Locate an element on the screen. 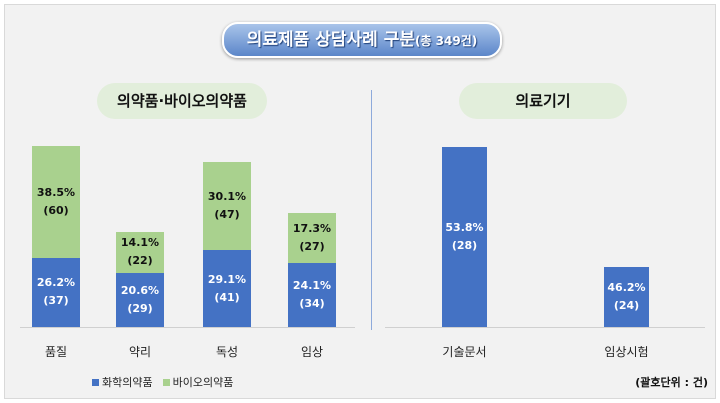 The height and width of the screenshot is (403, 720). data-label: 53.8% (28) is located at coordinates (465, 237).